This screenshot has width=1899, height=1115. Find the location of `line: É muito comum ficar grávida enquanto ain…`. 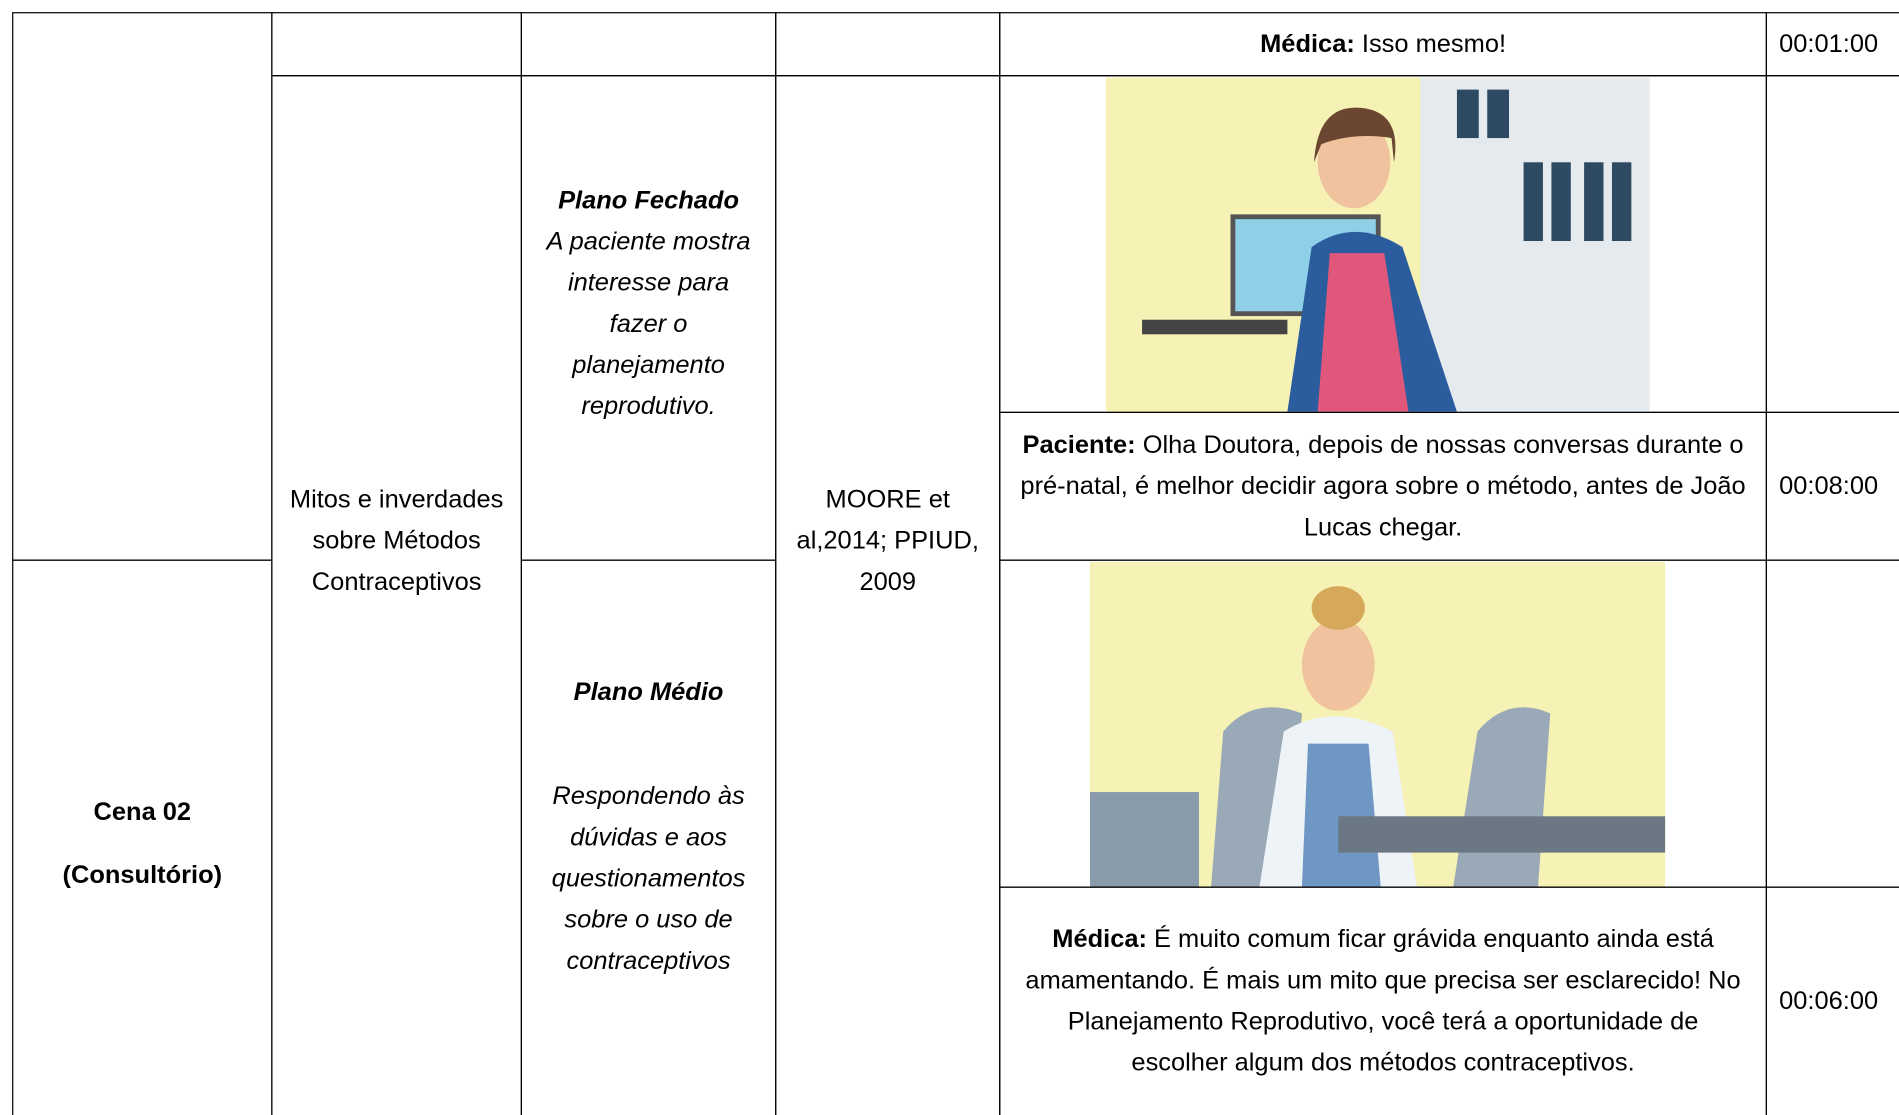

line: É muito comum ficar grávida enquanto ain… is located at coordinates (1383, 1001).